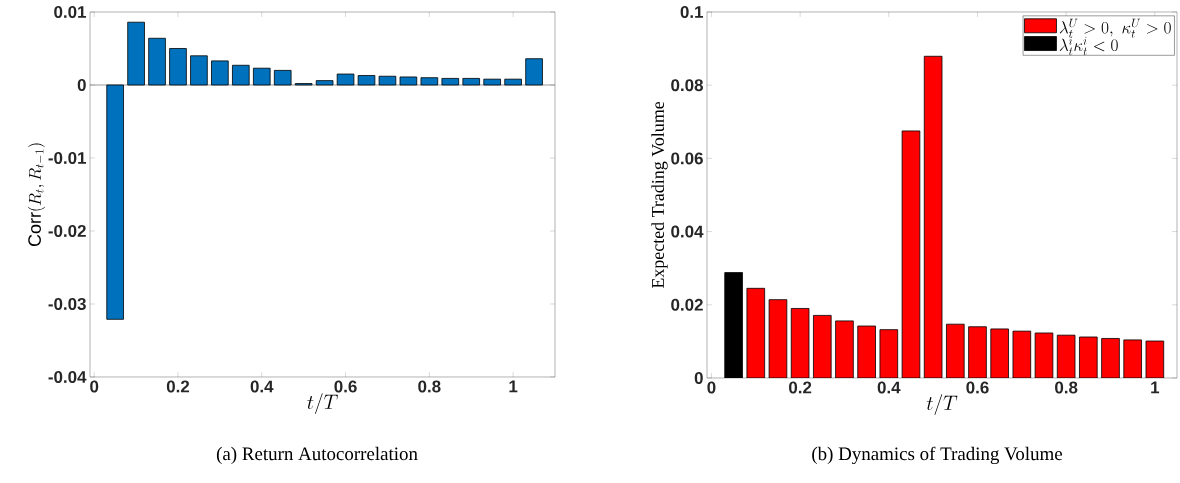 Image resolution: width=1180 pixels, height=483 pixels. Describe the element at coordinates (687, 85) in the screenshot. I see `y-tick-label: 0.08` at that location.